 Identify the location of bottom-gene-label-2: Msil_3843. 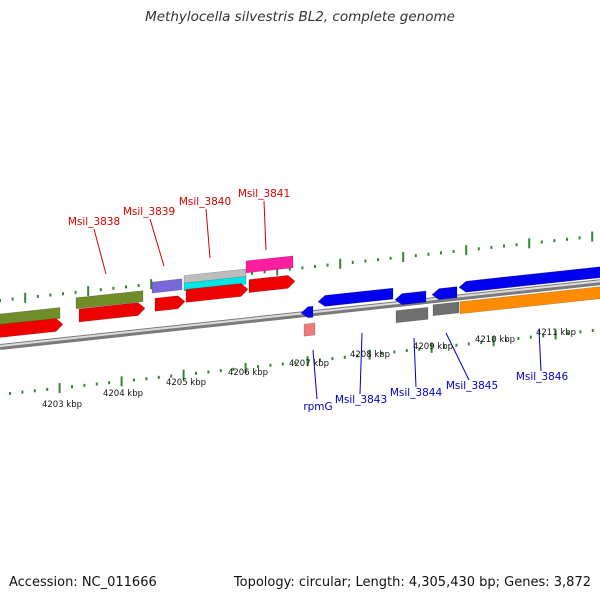
(361, 400).